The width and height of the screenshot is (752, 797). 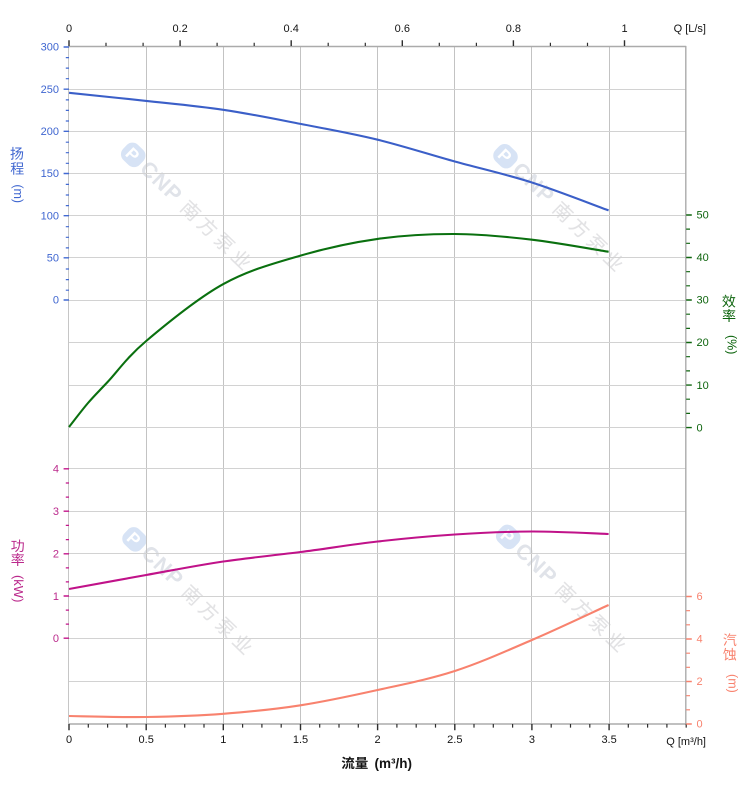 What do you see at coordinates (703, 301) in the screenshot?
I see `svg-text: 30` at bounding box center [703, 301].